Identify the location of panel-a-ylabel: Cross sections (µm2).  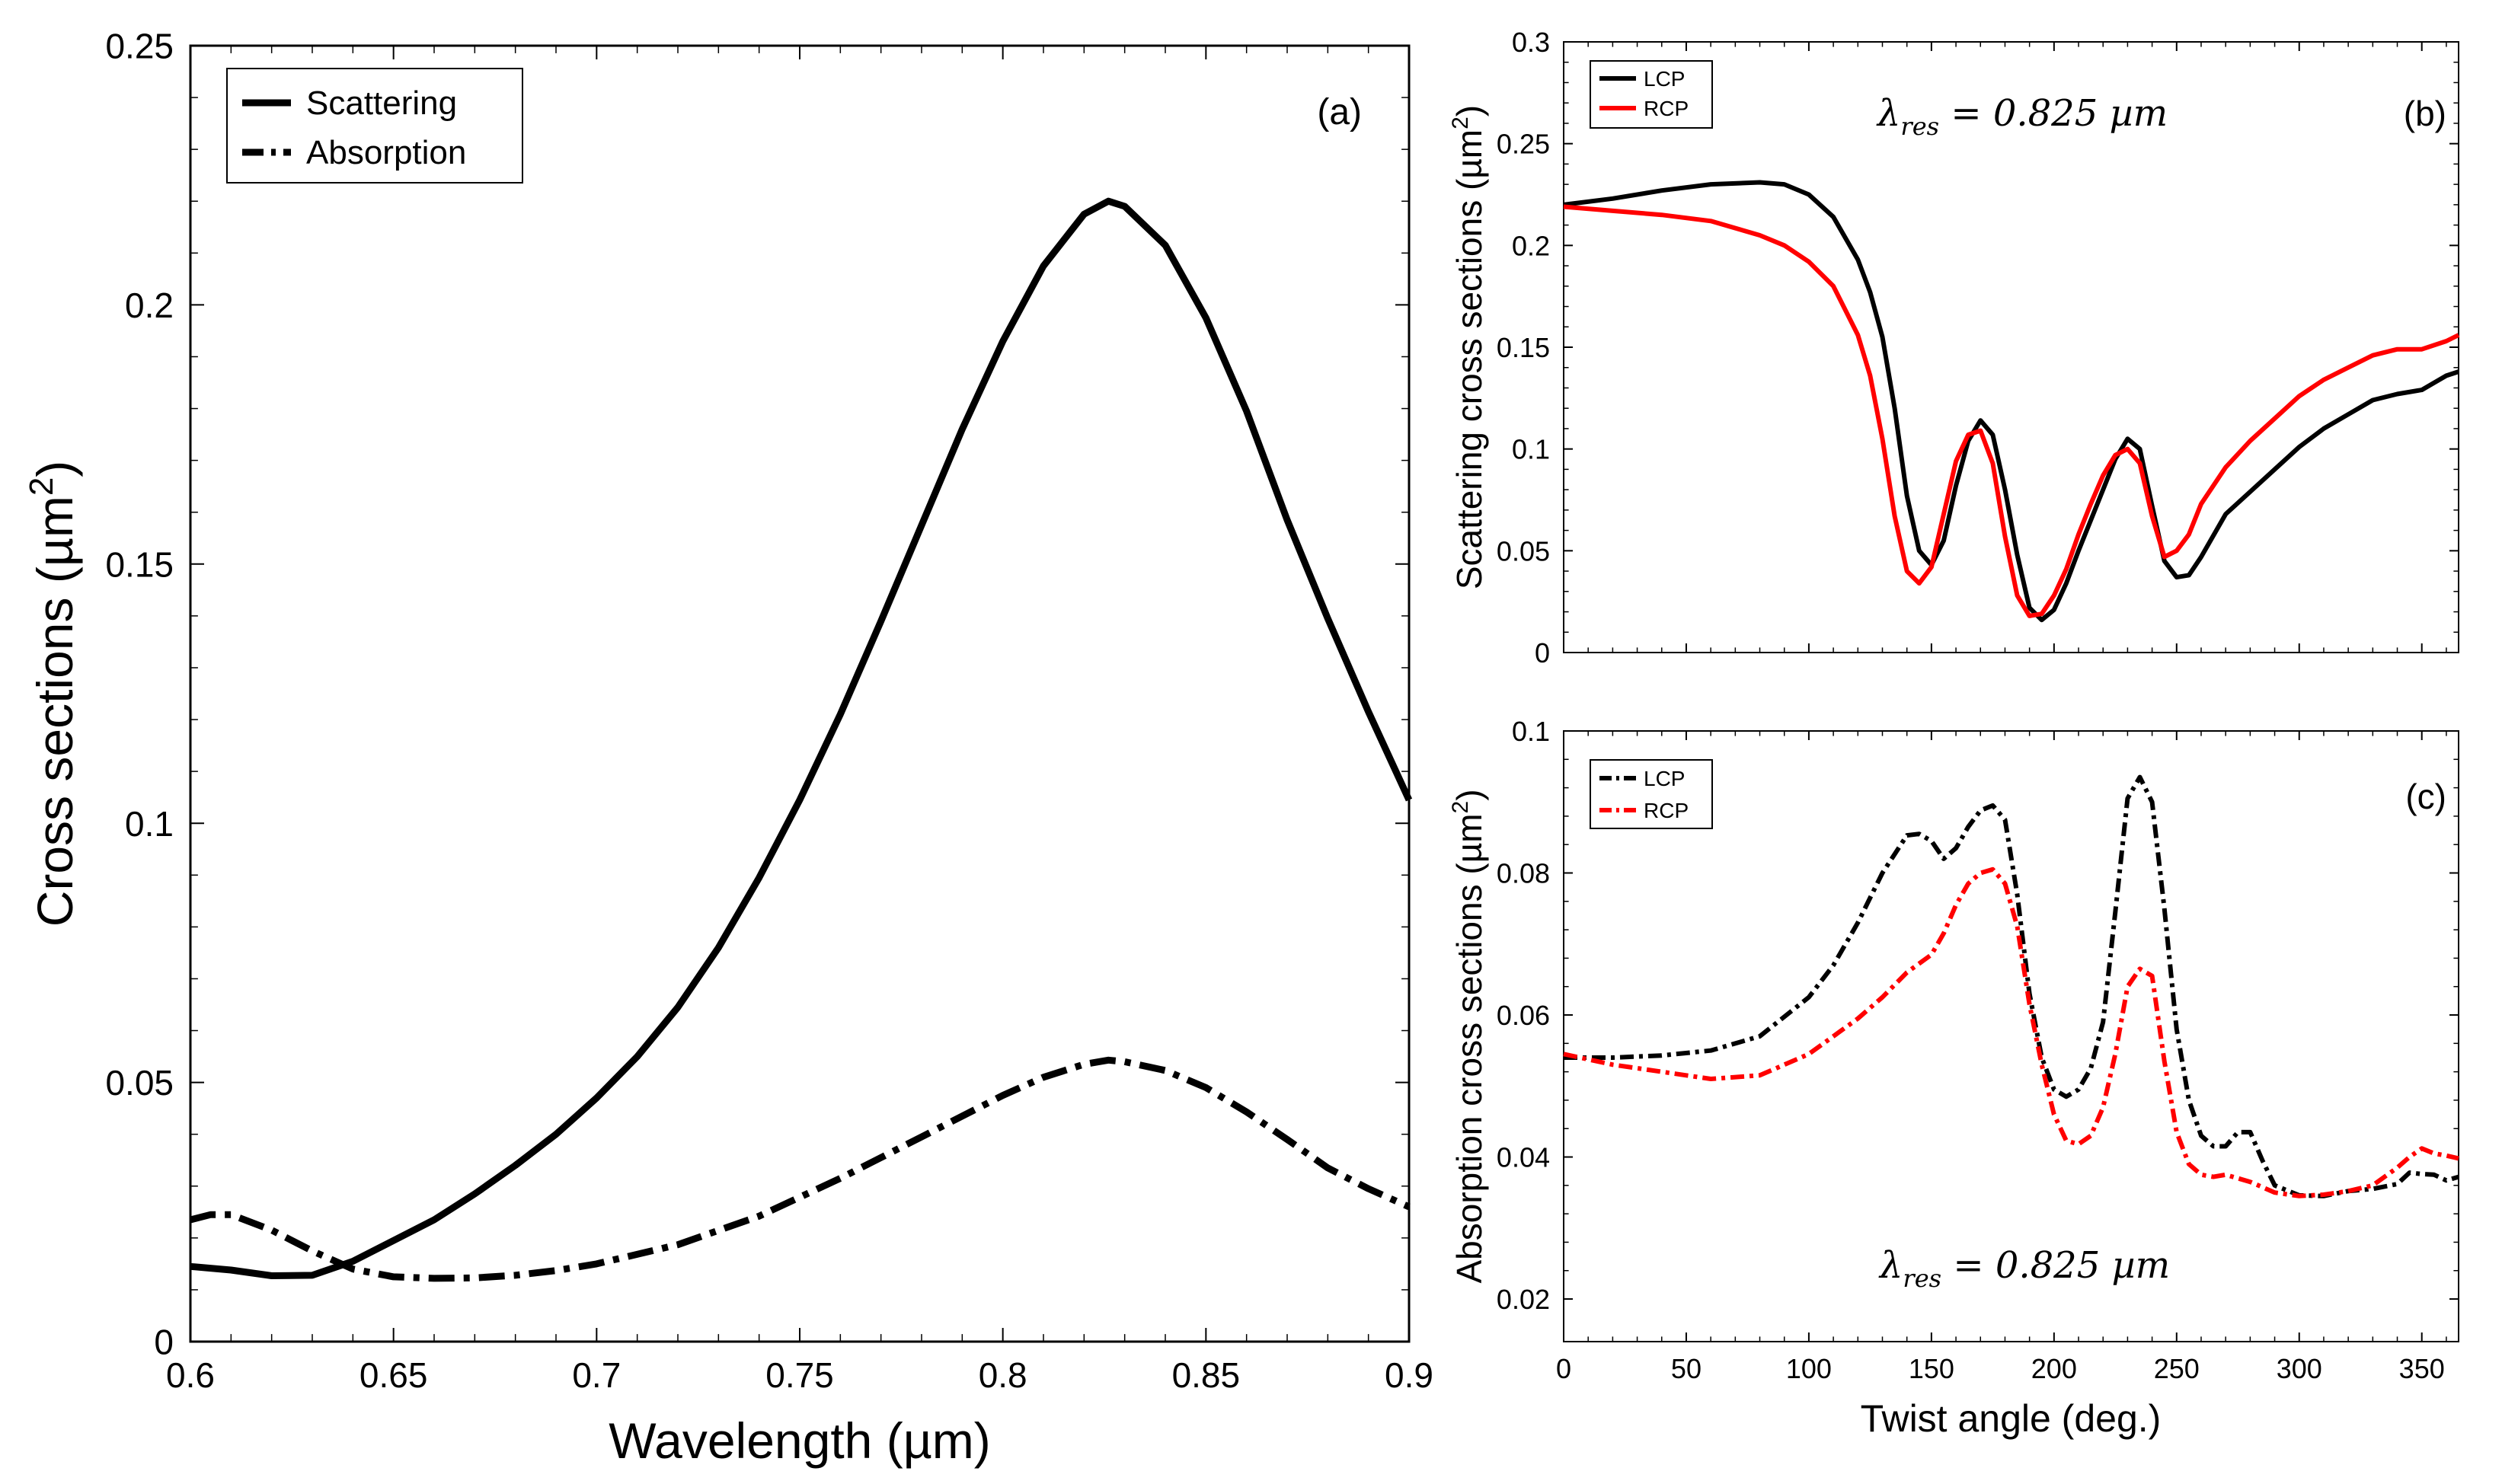
(53, 694).